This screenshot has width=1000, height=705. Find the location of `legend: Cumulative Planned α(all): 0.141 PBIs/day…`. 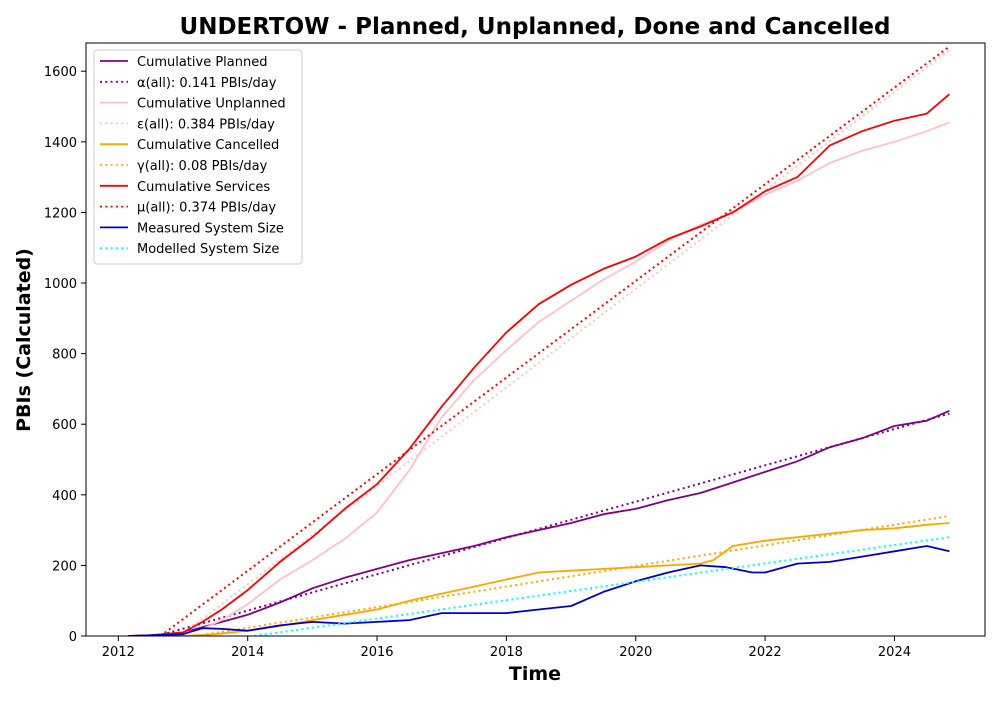

legend: Cumulative Planned α(all): 0.141 PBIs/day… is located at coordinates (198, 157).